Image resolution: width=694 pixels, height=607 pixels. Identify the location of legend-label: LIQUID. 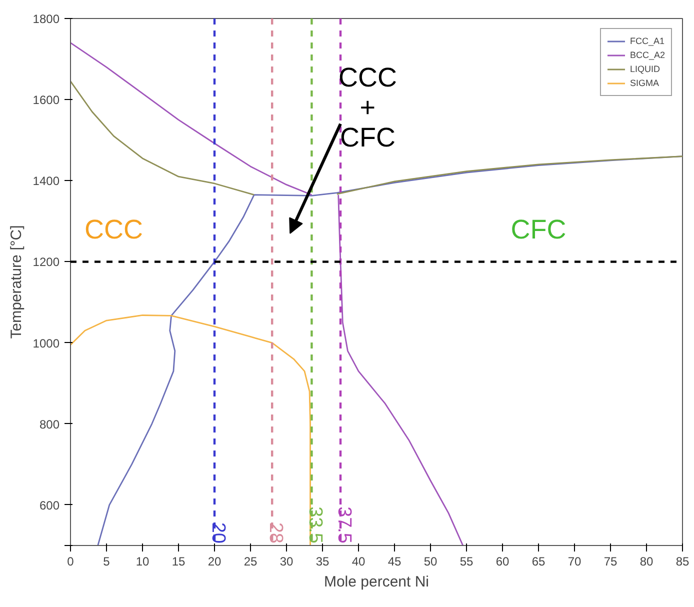
(645, 69).